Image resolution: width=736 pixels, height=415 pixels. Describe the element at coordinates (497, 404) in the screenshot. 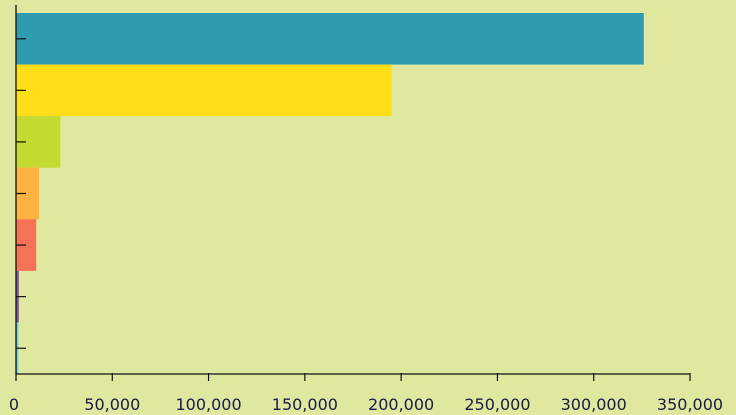

I see `x-tick-label-6: 250,000` at that location.